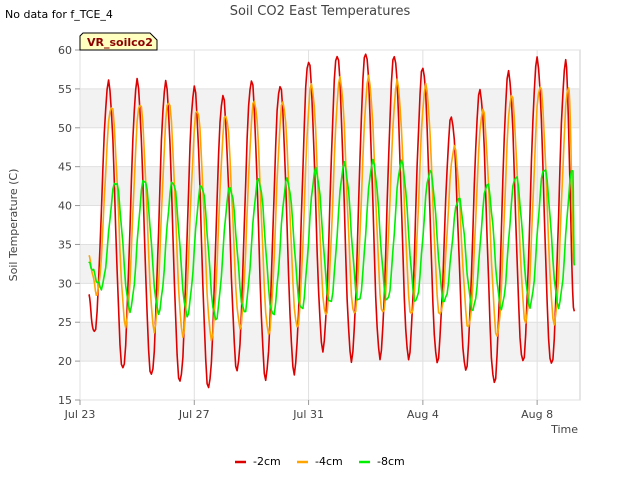 Image resolution: width=640 pixels, height=480 pixels. Describe the element at coordinates (80, 414) in the screenshot. I see `x-tick-label: Jul 23` at that location.